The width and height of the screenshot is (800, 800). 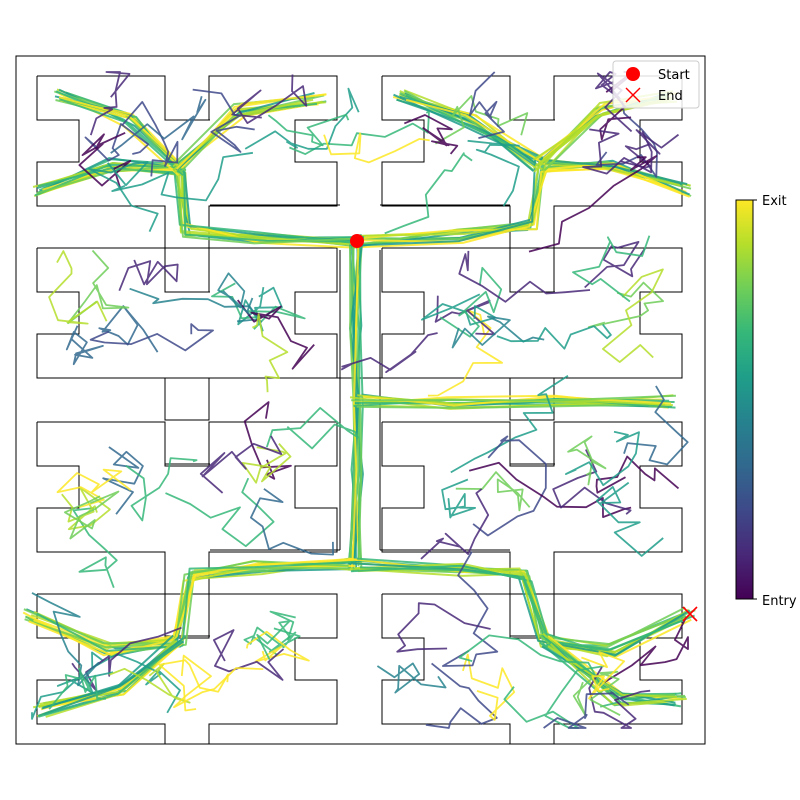 I want to click on legend-end-label: End, so click(x=670, y=96).